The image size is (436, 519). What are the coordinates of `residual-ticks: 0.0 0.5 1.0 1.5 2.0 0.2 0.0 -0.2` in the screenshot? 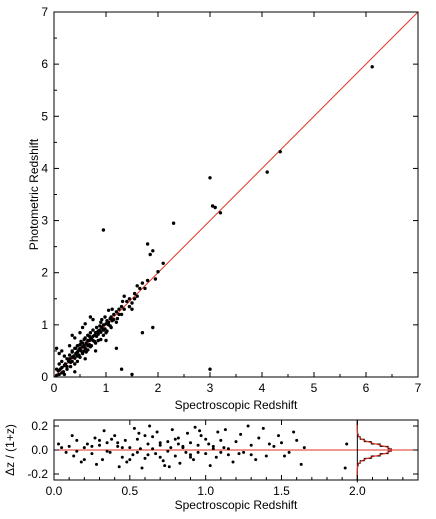 It's located at (222, 458).